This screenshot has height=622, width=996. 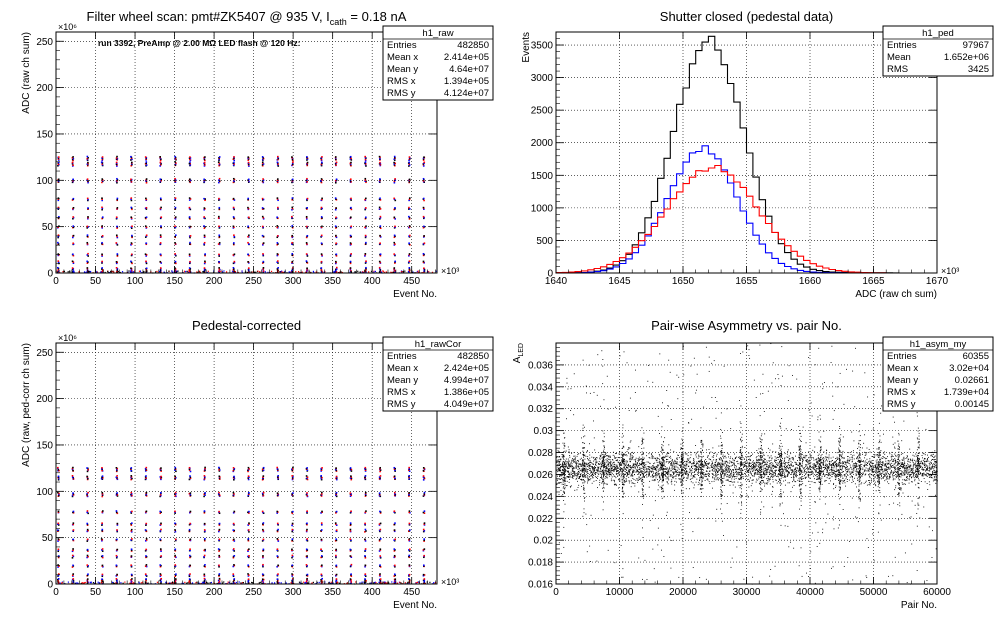 What do you see at coordinates (208, 16) in the screenshot?
I see `chart-title-main: Filter wheel scan: pmt#ZK5407 @ 935 V, I` at bounding box center [208, 16].